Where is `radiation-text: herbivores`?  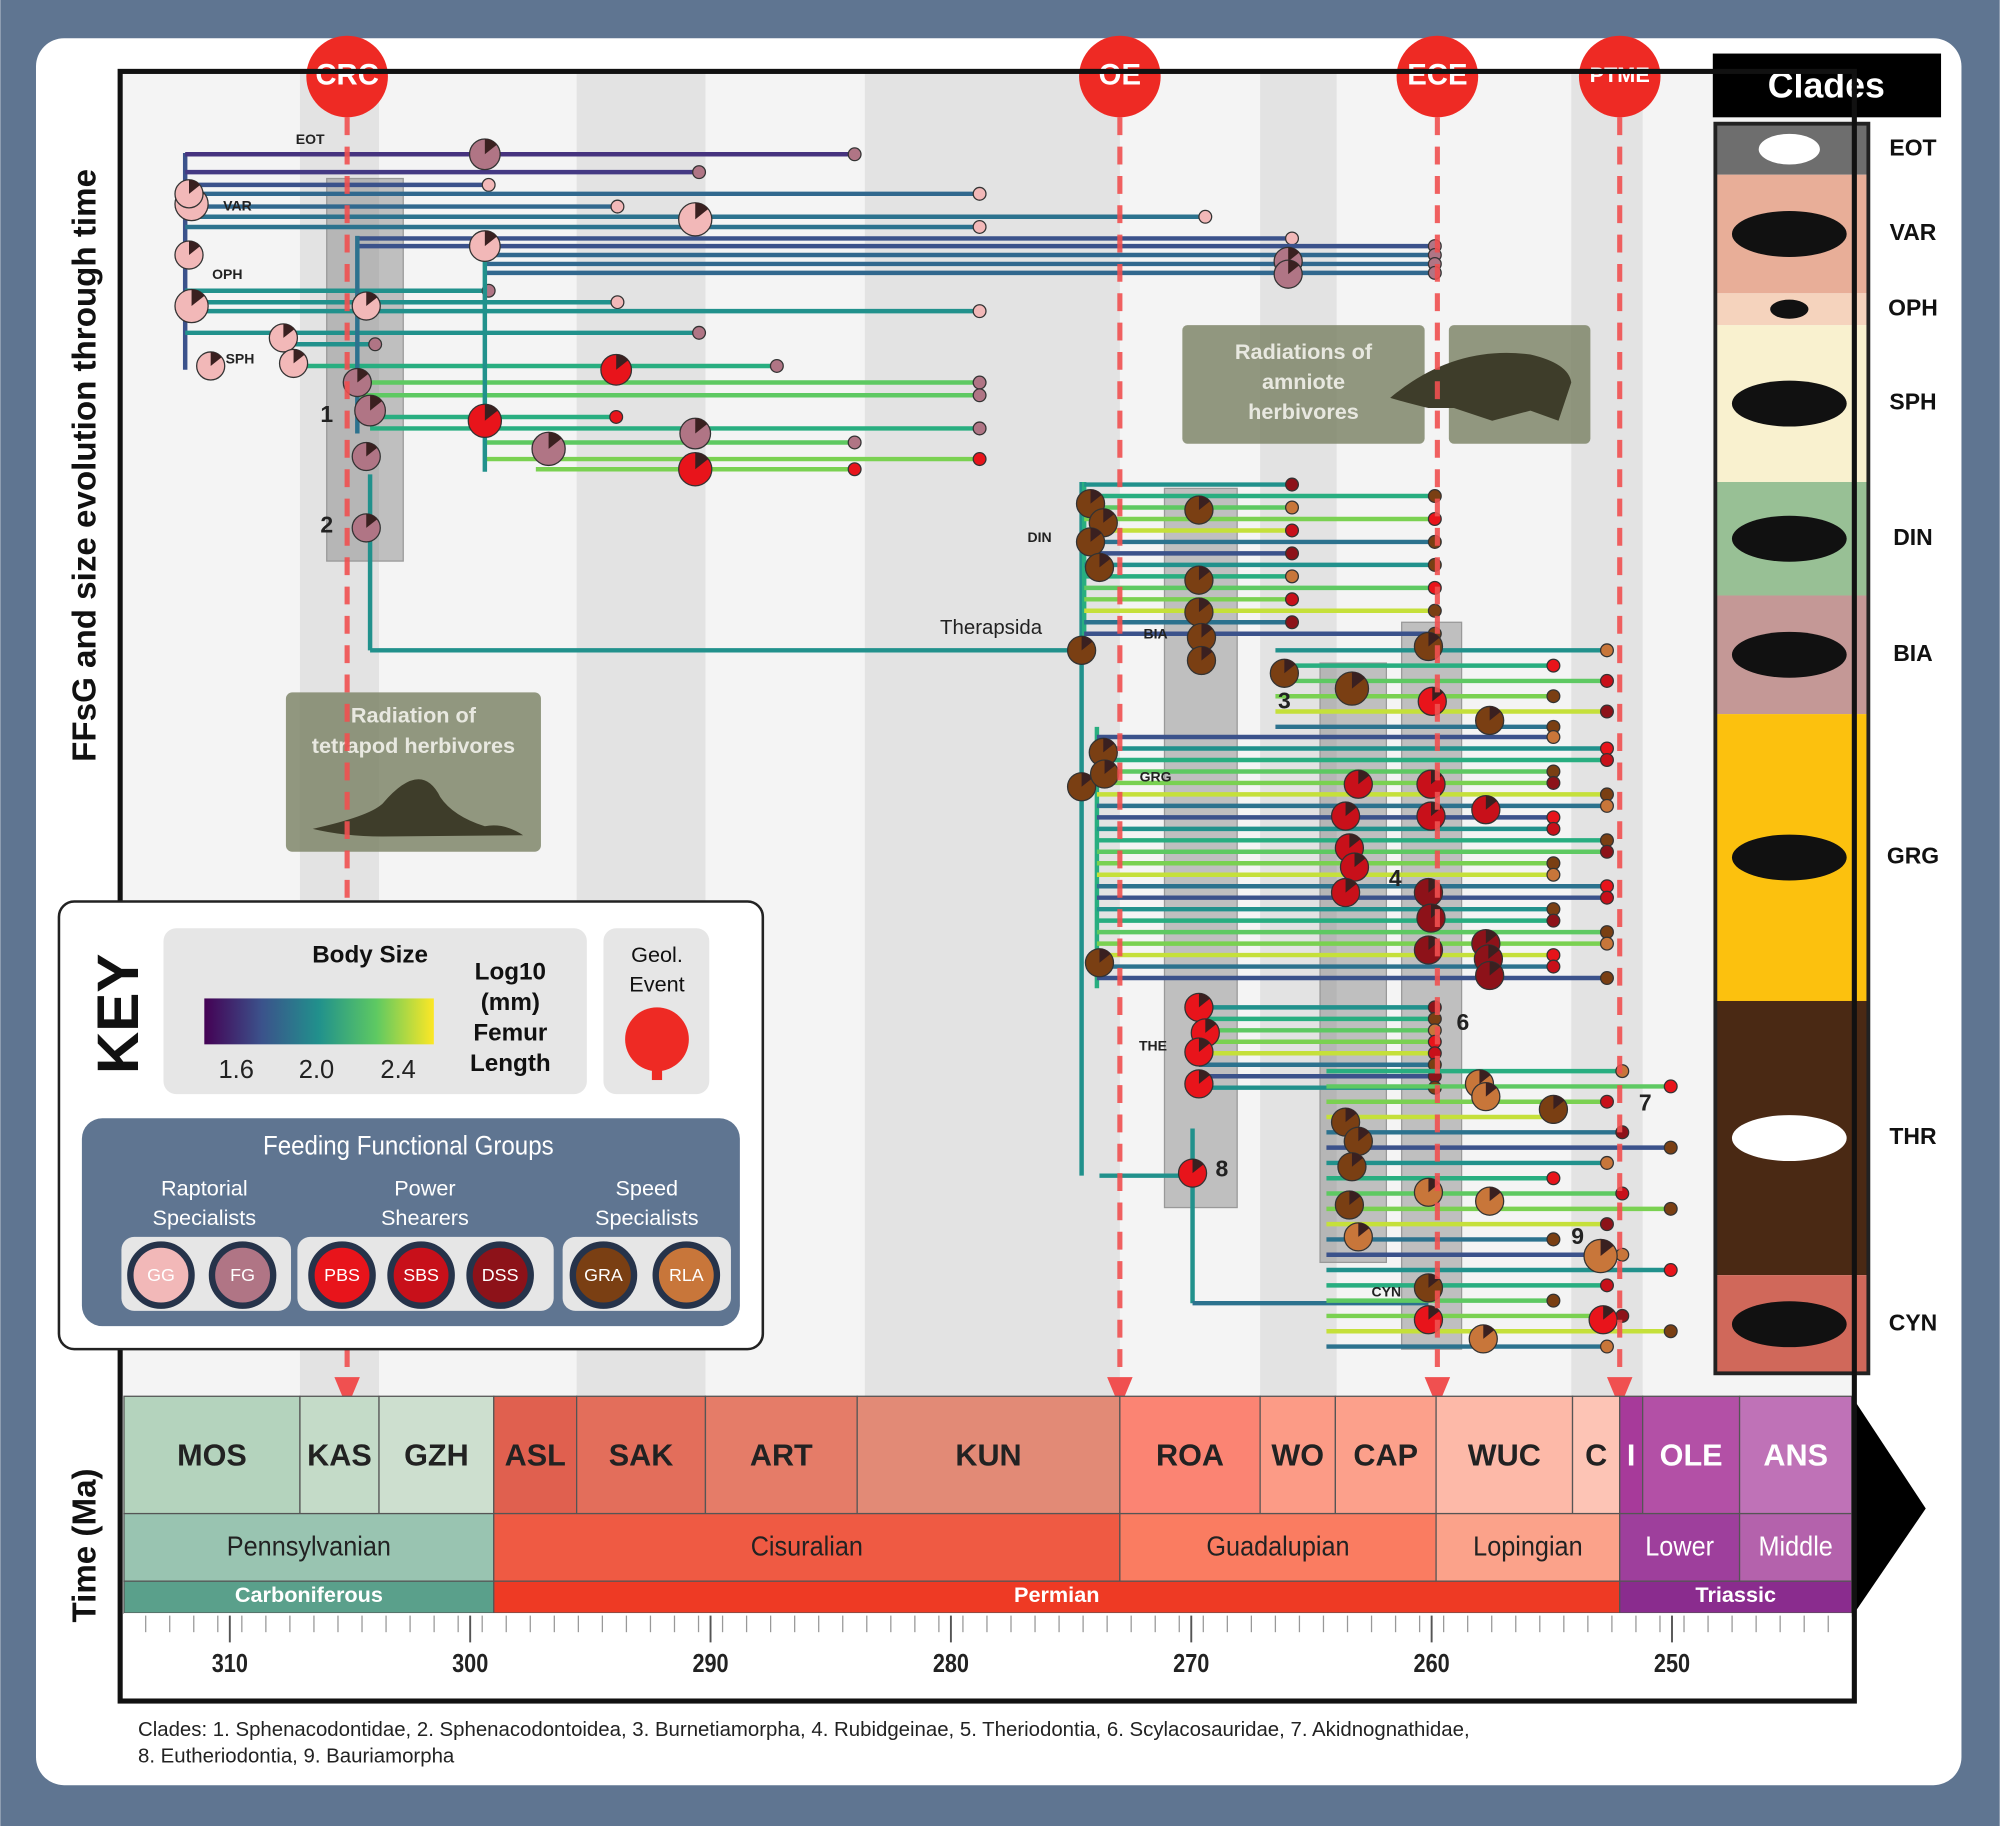
radiation-text: herbivores is located at coordinates (1303, 411).